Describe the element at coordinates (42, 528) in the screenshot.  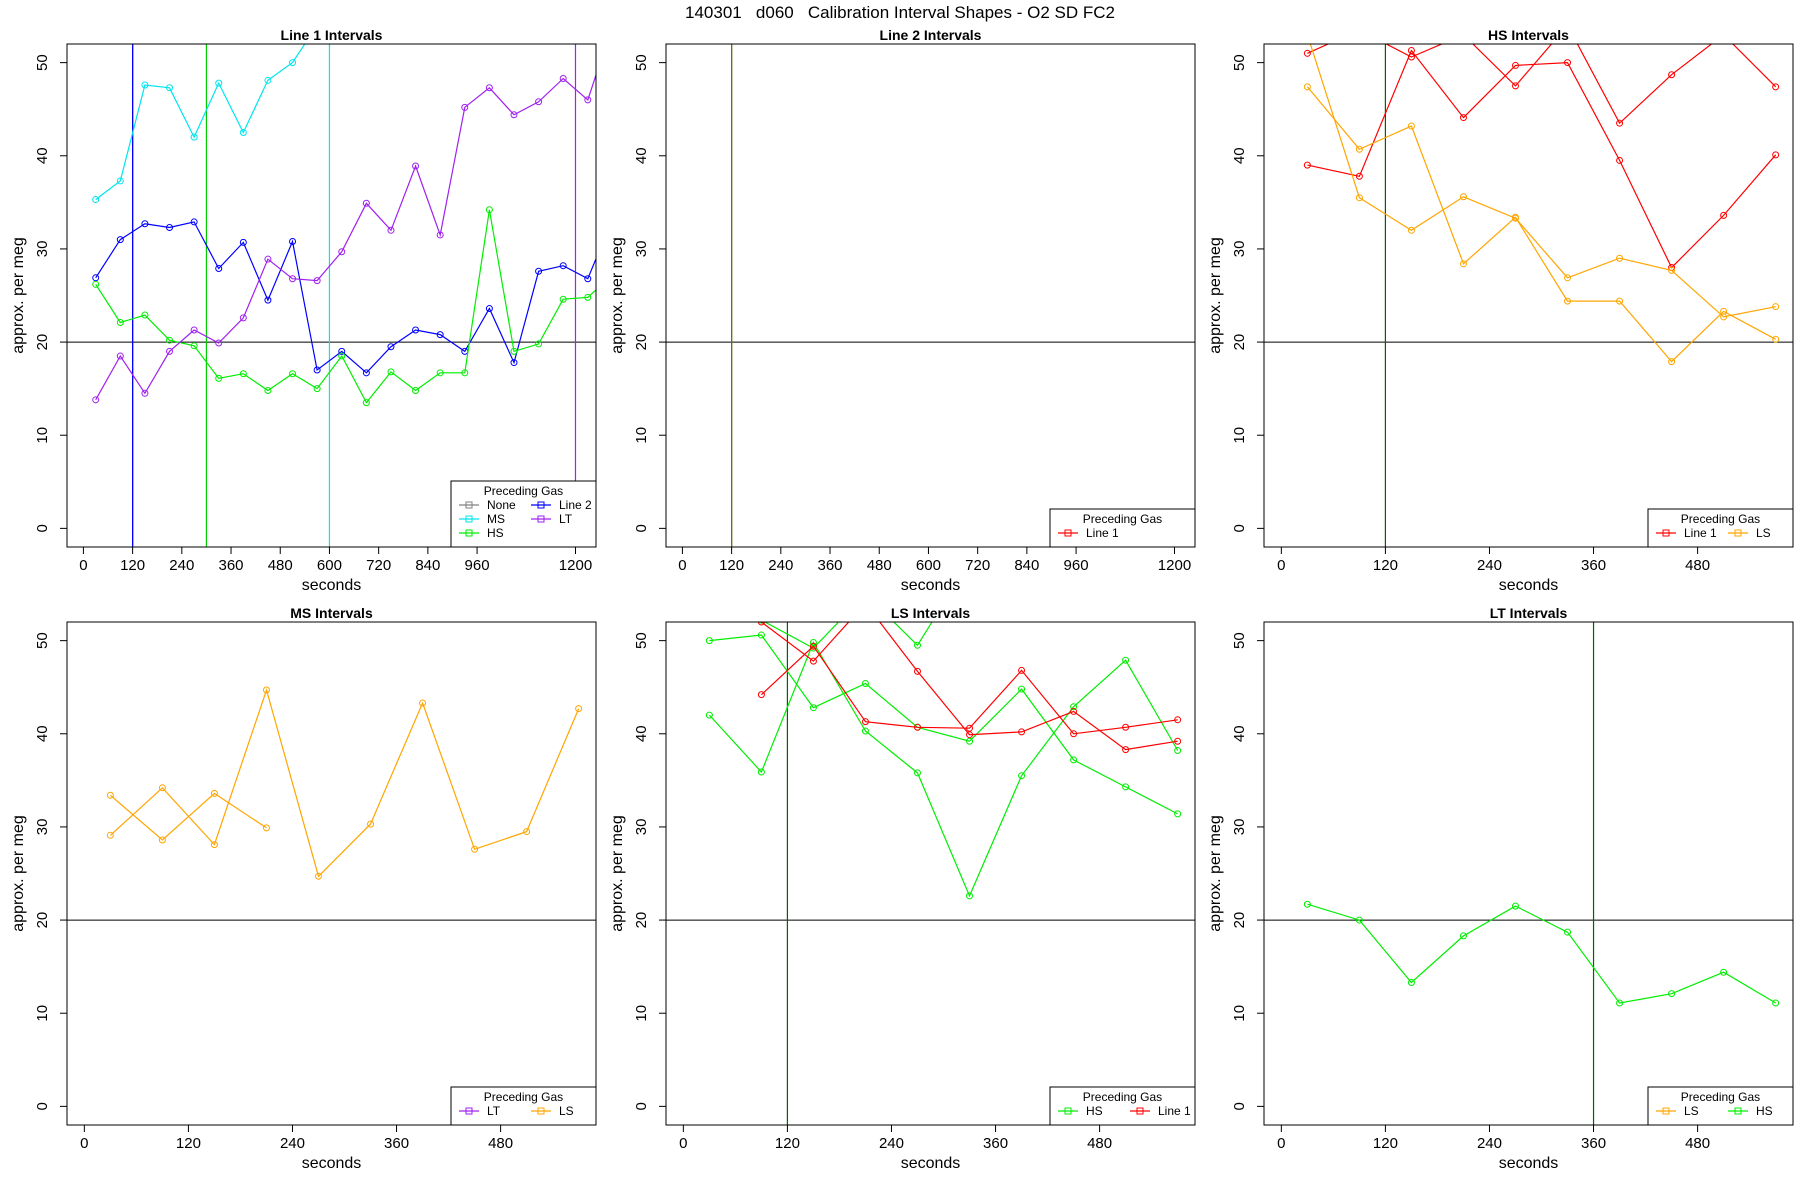
I see `y-tick-label: 0` at that location.